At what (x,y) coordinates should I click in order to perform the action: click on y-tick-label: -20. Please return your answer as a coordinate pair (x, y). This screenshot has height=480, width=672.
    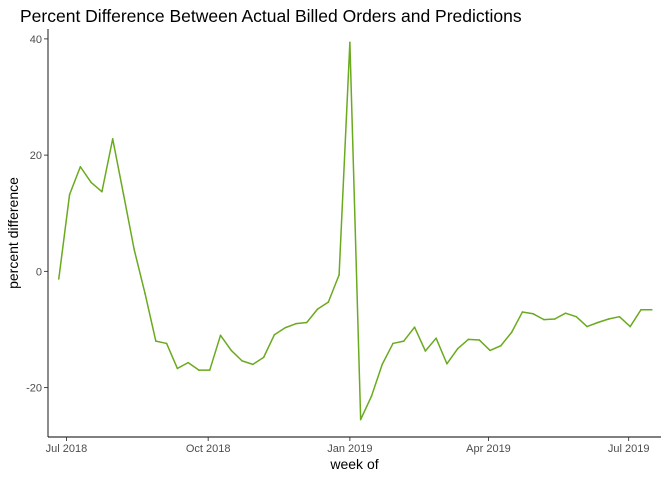
    Looking at the image, I should click on (34, 389).